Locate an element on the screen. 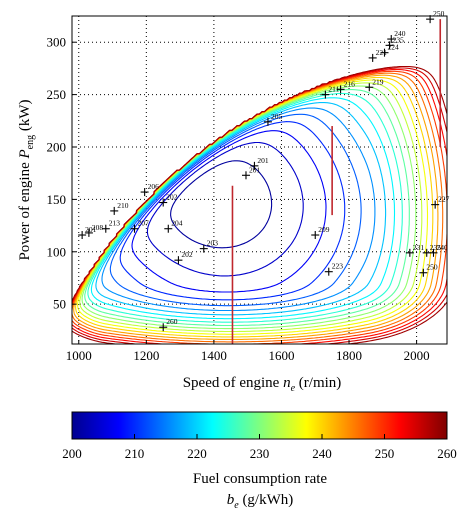  colorbar-unit: be (g/kWh) is located at coordinates (260, 501).